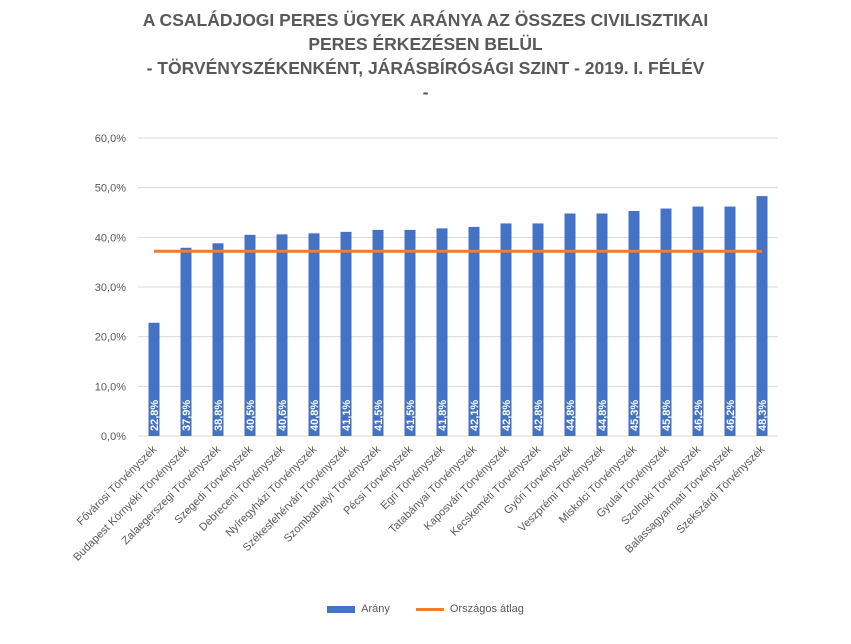 The width and height of the screenshot is (851, 644). I want to click on legend-item-orszagos-atlag: Országos átlag, so click(469, 609).